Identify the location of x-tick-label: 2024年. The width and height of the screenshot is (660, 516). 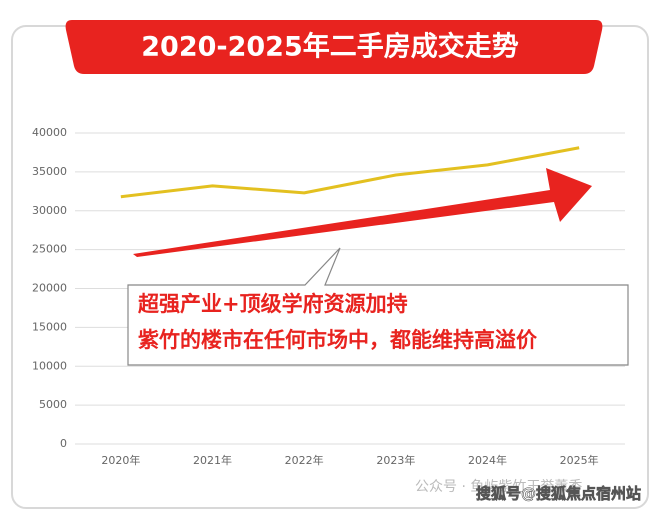
(487, 460).